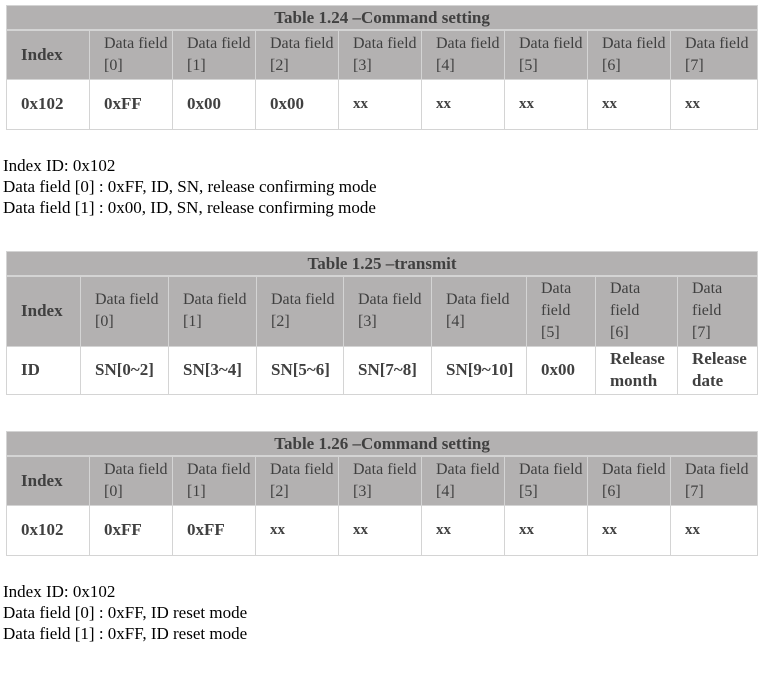 This screenshot has height=691, width=770. What do you see at coordinates (717, 370) in the screenshot?
I see `table-cell: Release date` at bounding box center [717, 370].